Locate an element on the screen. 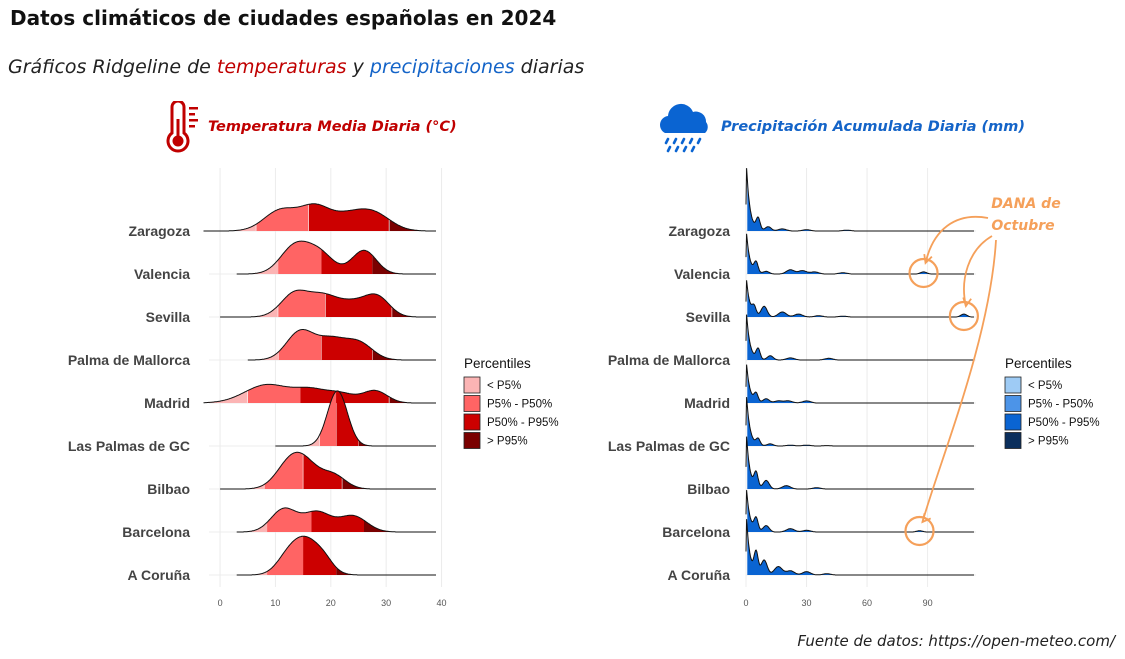 This screenshot has height=659, width=1125. x-tick-label: 90 is located at coordinates (928, 603).